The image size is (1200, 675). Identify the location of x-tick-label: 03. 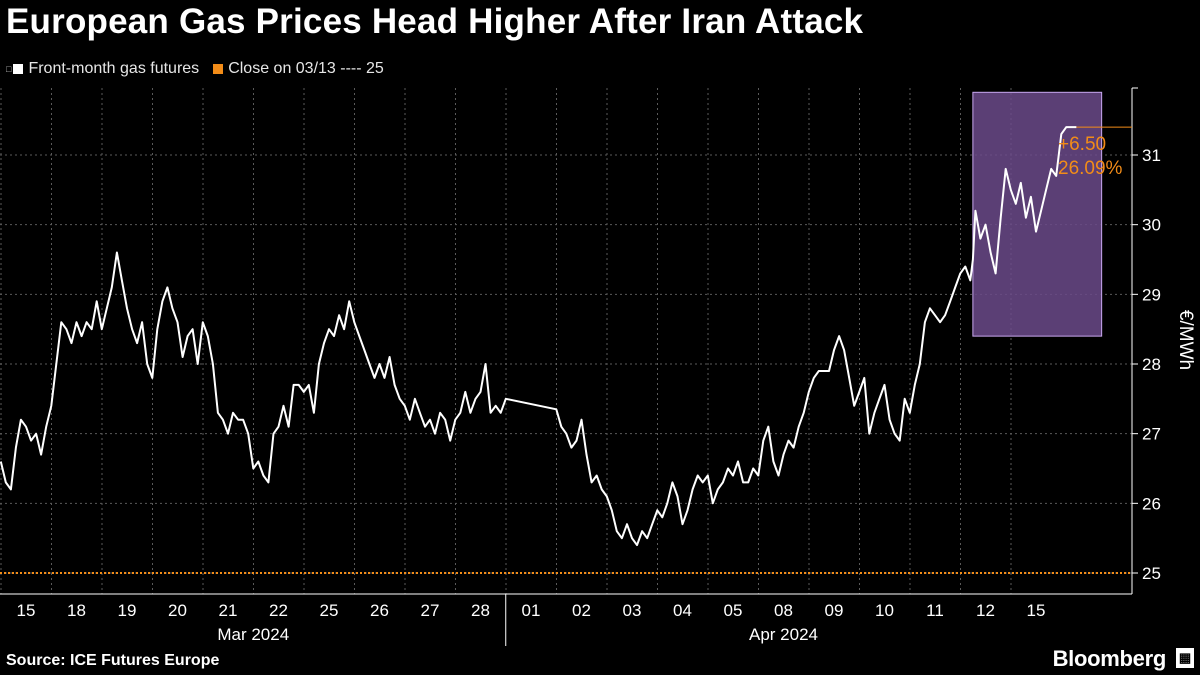
(632, 610).